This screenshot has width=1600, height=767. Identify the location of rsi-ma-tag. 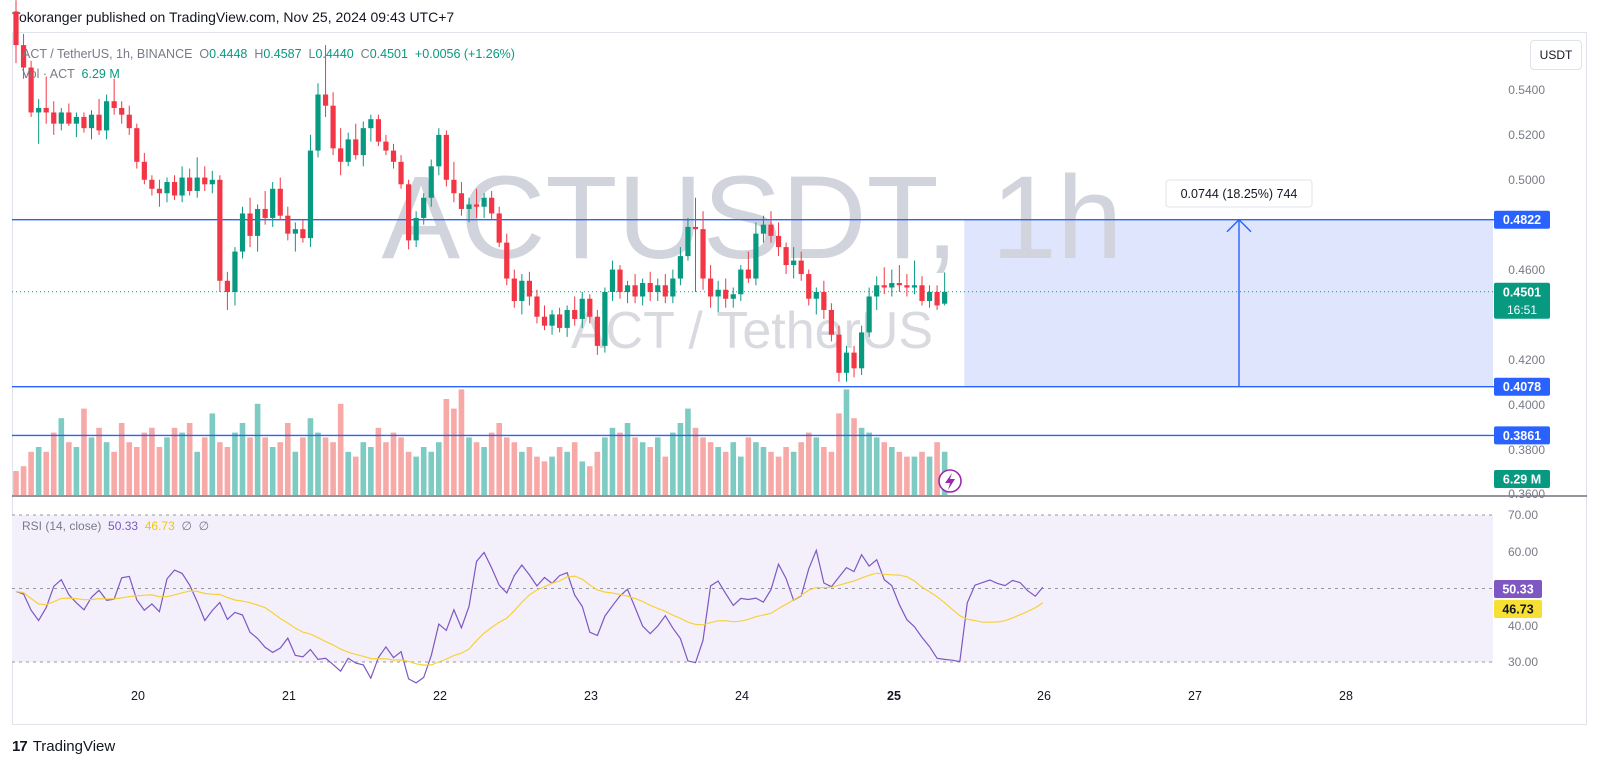
(1518, 609).